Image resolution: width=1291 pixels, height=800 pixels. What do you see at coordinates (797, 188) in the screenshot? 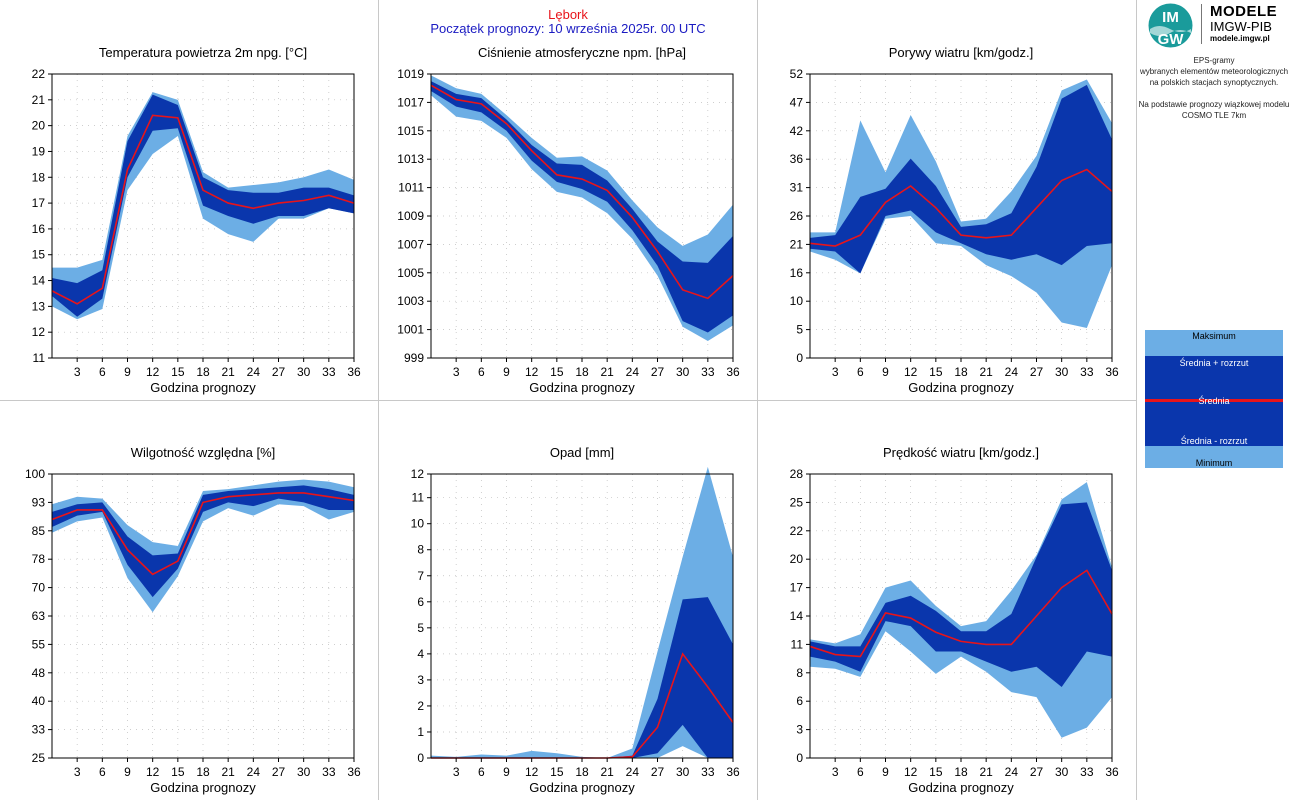
I see `y-tick-label: 31` at bounding box center [797, 188].